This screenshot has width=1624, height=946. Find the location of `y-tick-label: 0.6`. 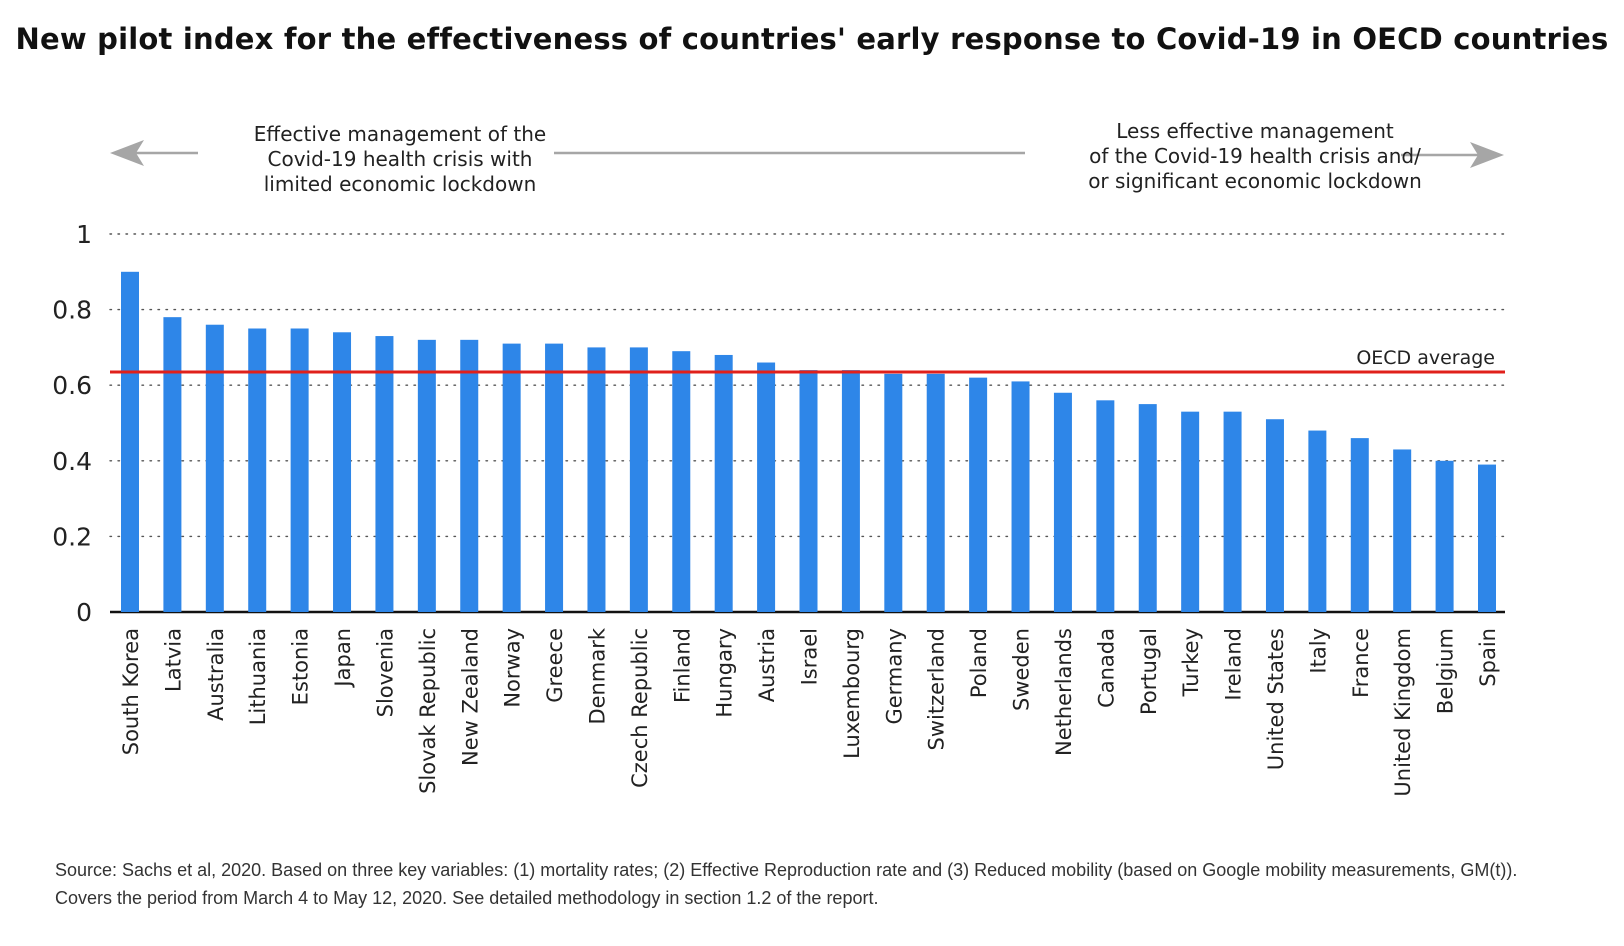

y-tick-label: 0.6 is located at coordinates (72, 385).